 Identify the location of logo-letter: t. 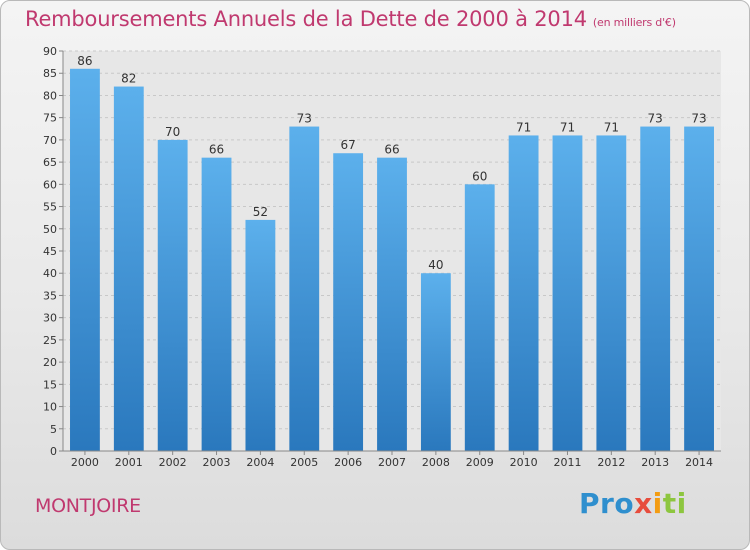
(669, 503).